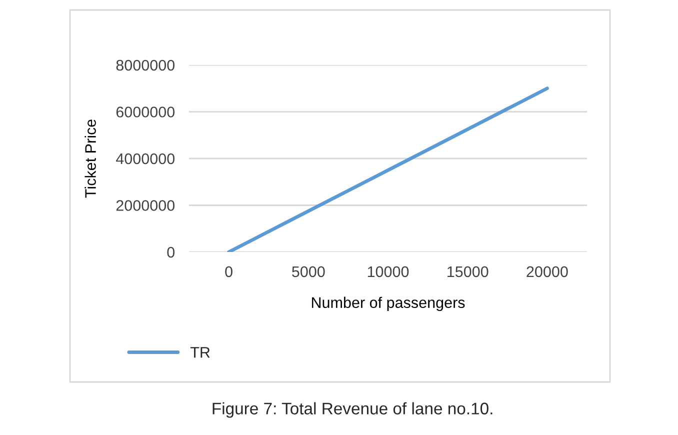  What do you see at coordinates (145, 65) in the screenshot?
I see `y-tick-label: 8000000` at bounding box center [145, 65].